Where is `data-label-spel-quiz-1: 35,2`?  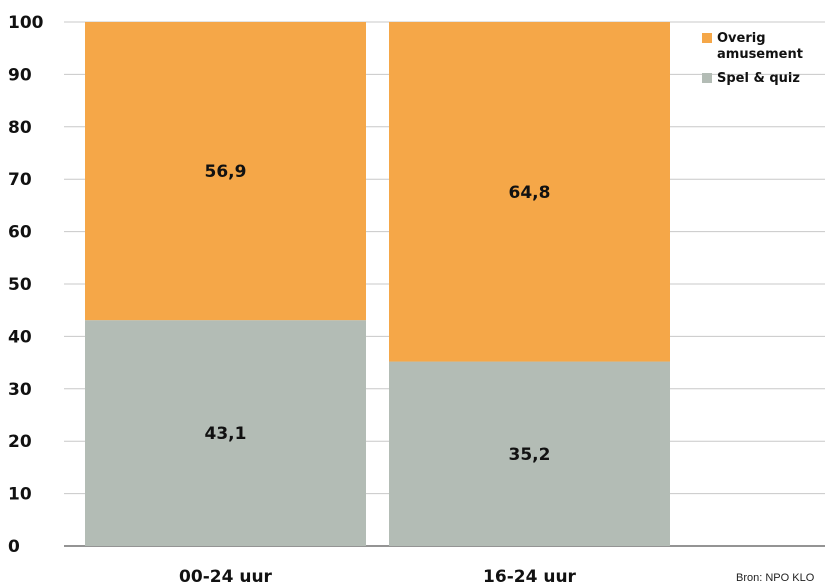
data-label-spel-quiz-1: 35,2 is located at coordinates (530, 455).